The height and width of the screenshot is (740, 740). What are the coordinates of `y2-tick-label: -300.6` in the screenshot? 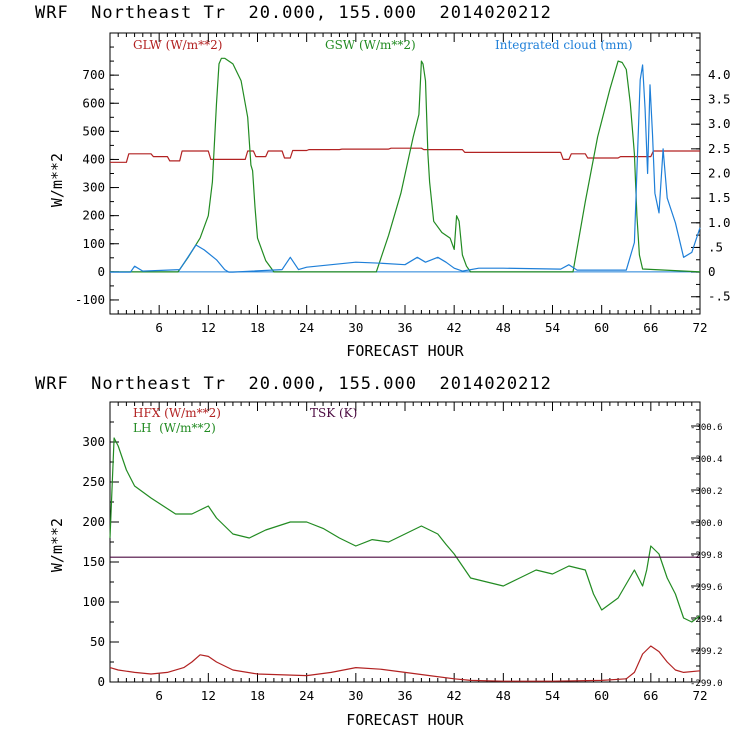 It's located at (706, 428).